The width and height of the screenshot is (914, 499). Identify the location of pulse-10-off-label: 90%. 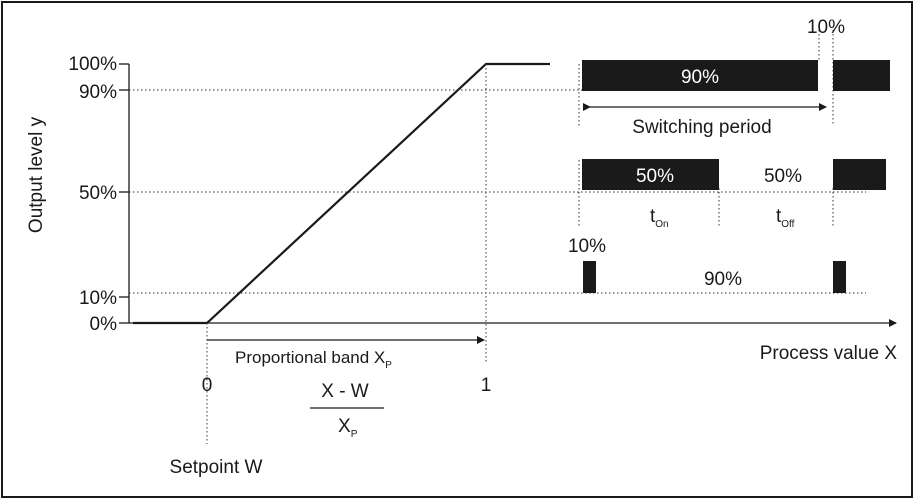
(723, 279).